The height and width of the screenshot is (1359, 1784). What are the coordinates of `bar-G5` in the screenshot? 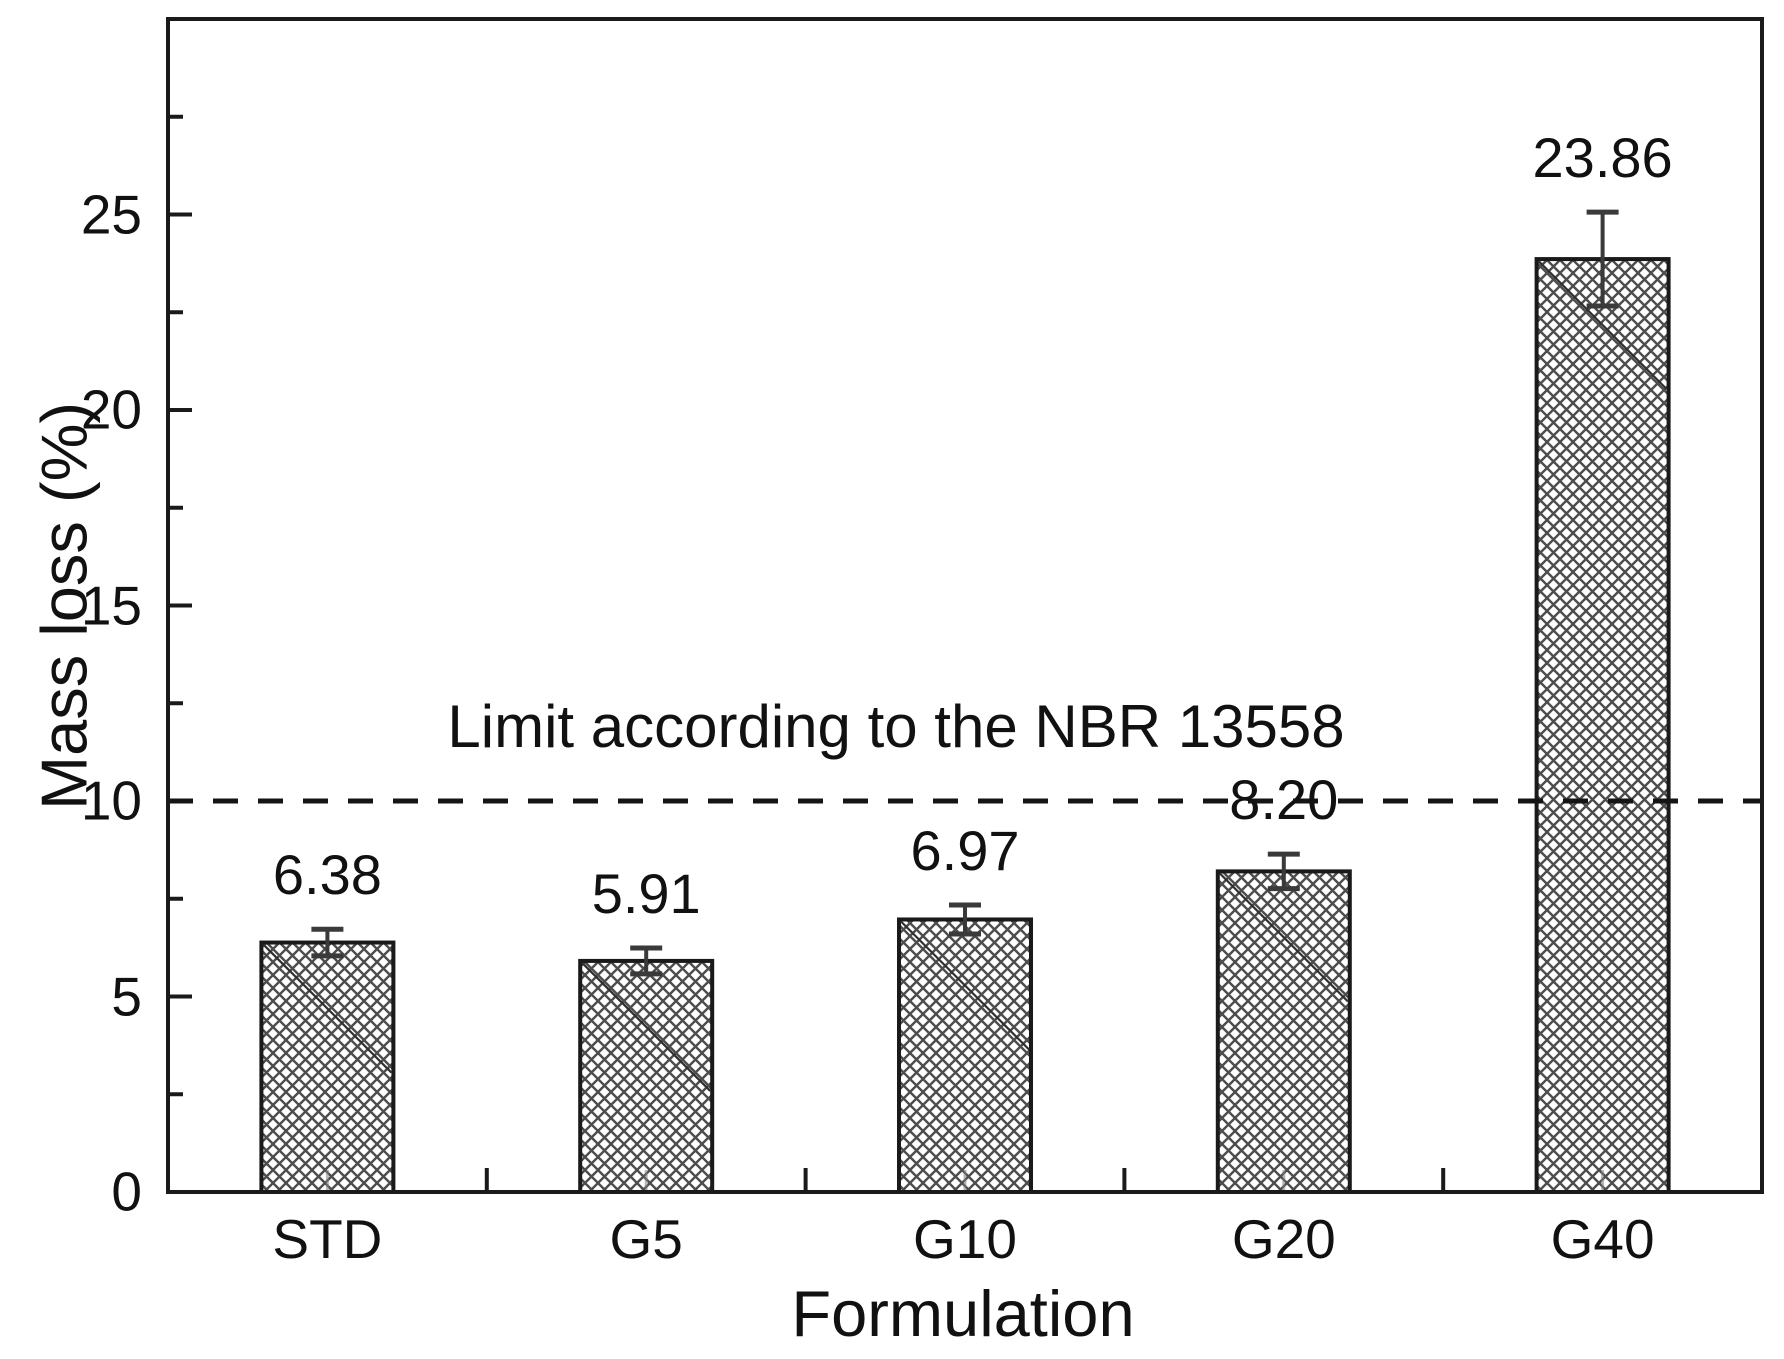 It's located at (646, 1076).